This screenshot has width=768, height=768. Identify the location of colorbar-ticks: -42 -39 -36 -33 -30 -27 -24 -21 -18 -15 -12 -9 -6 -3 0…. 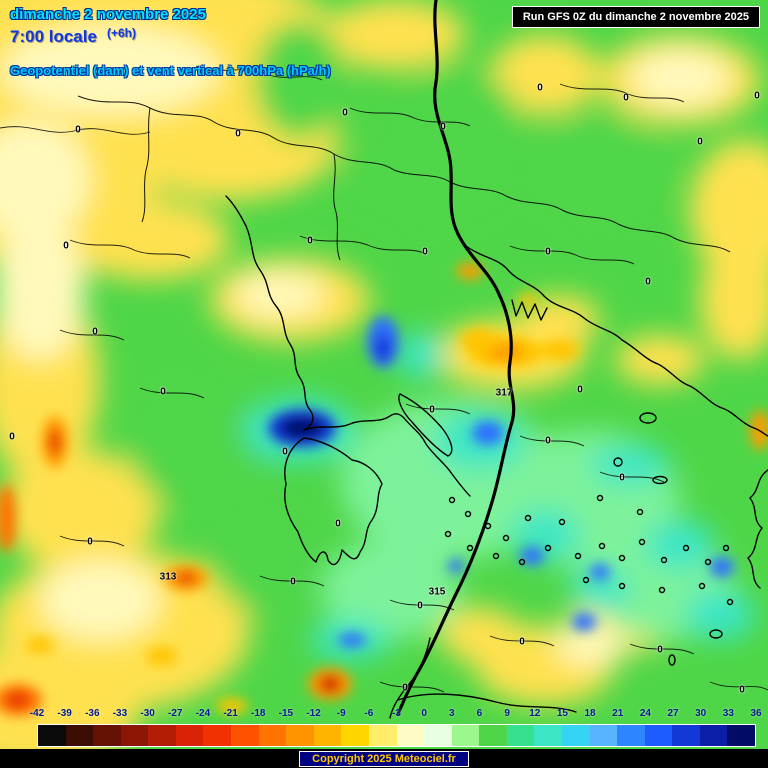
(396, 714).